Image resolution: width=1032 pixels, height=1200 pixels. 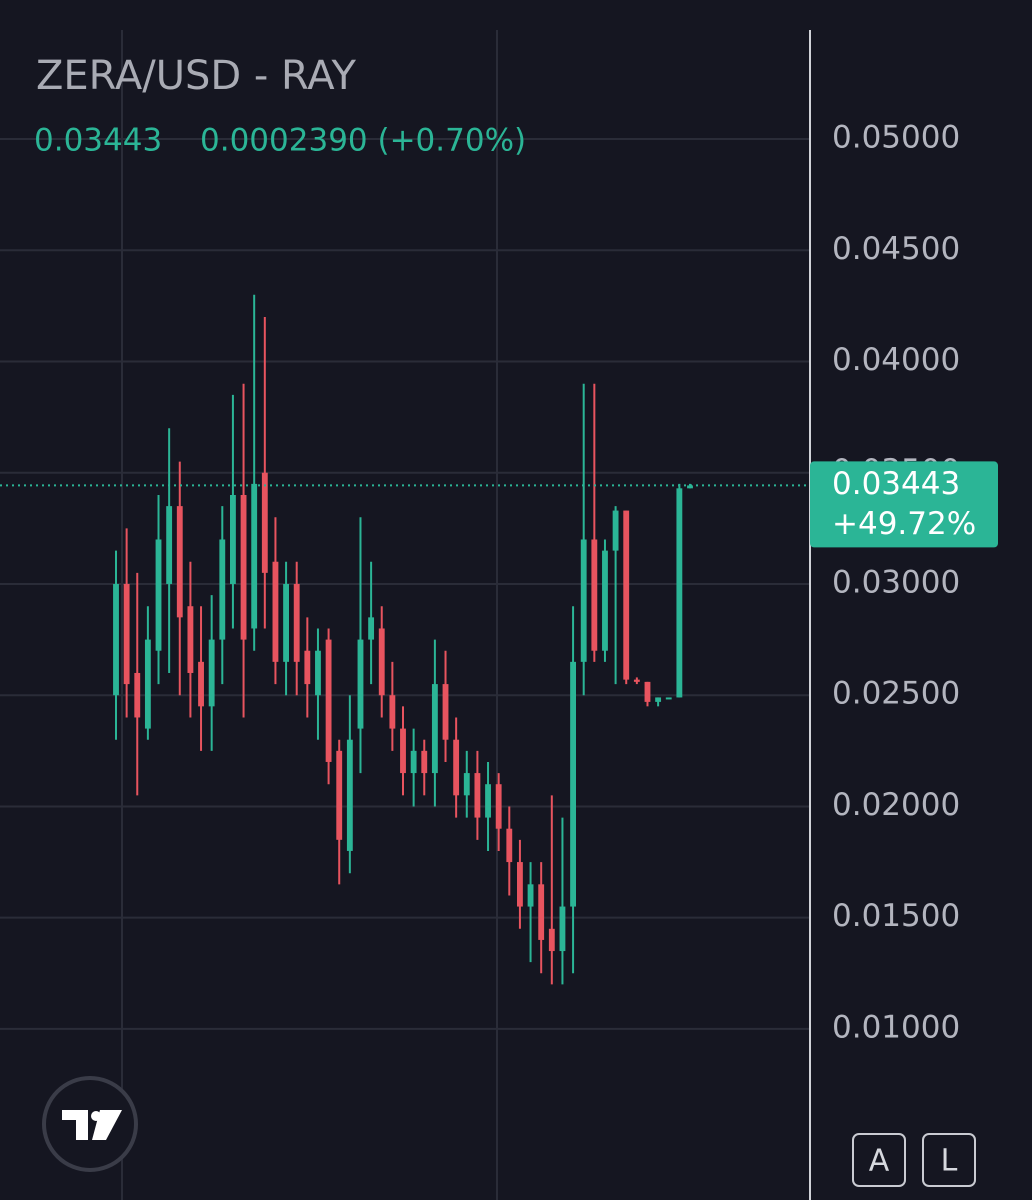 I want to click on y-tick-label: 0.01000, so click(x=896, y=1027).